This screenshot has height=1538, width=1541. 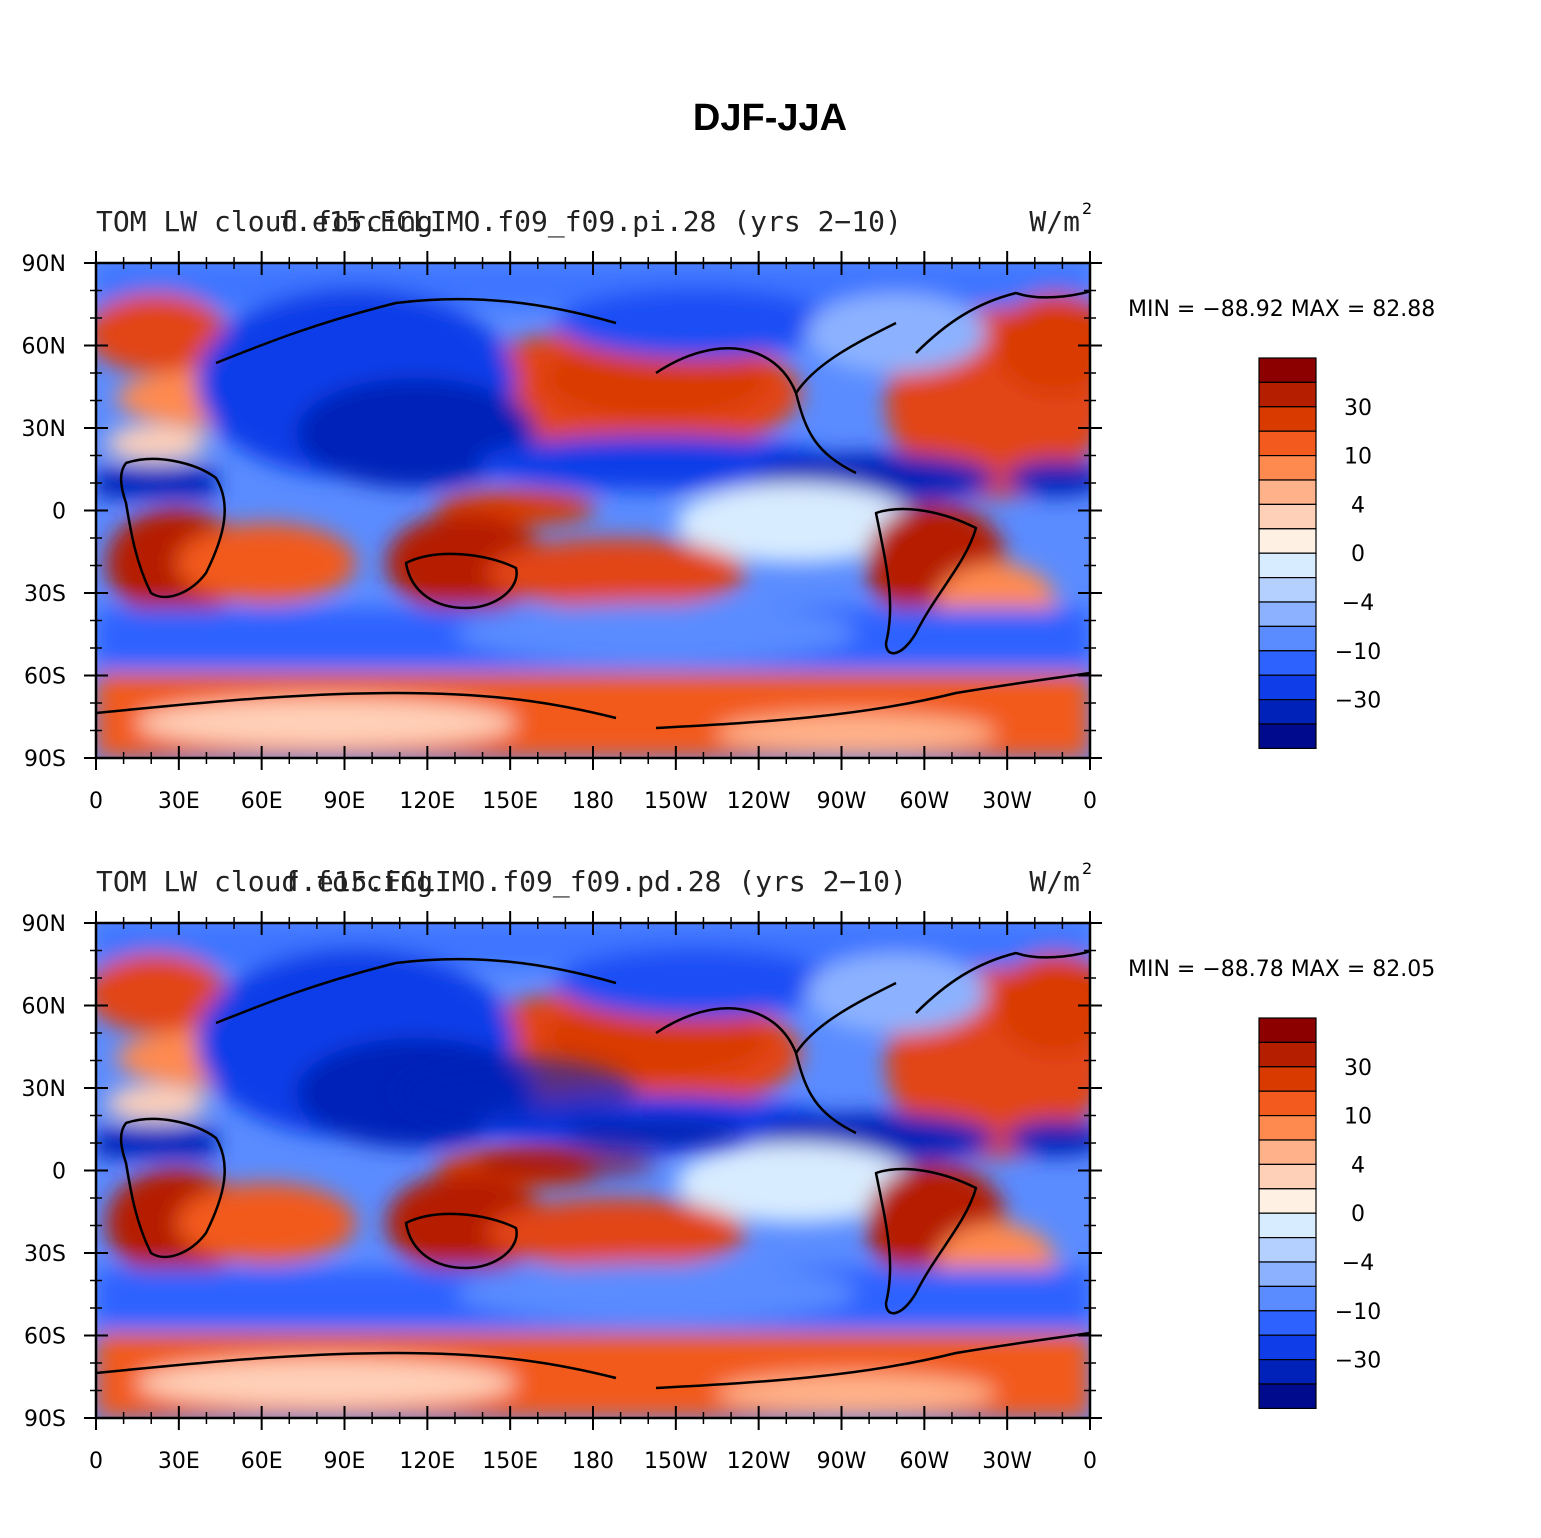 What do you see at coordinates (1087, 208) in the screenshot?
I see `panel-1-units-sup: 2` at bounding box center [1087, 208].